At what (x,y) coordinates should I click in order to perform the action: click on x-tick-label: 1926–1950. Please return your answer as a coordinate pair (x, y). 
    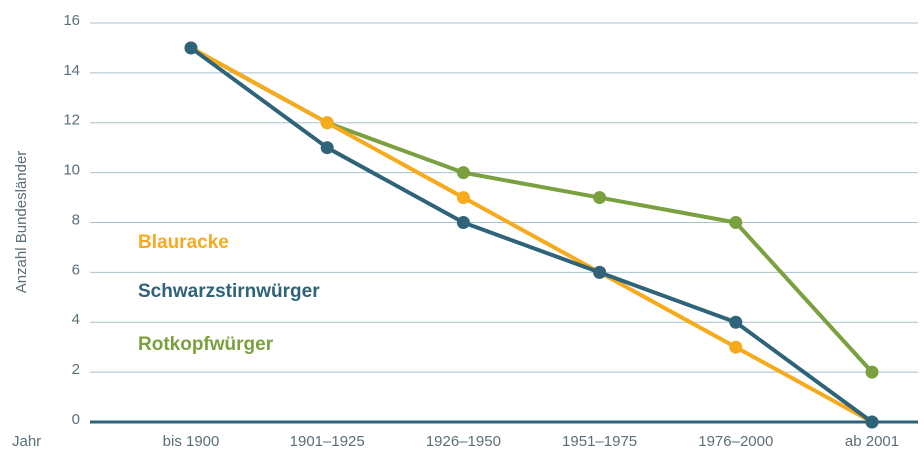
    Looking at the image, I should click on (463, 441).